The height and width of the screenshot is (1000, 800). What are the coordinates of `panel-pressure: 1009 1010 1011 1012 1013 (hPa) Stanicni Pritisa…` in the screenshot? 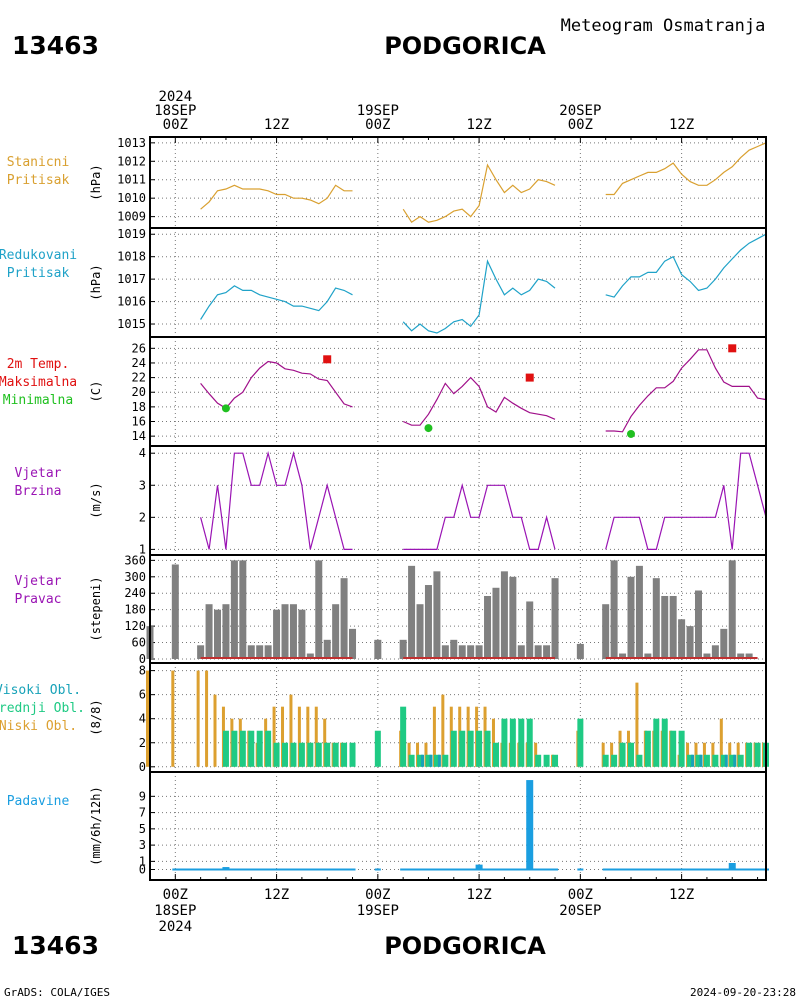 It's located at (387, 182).